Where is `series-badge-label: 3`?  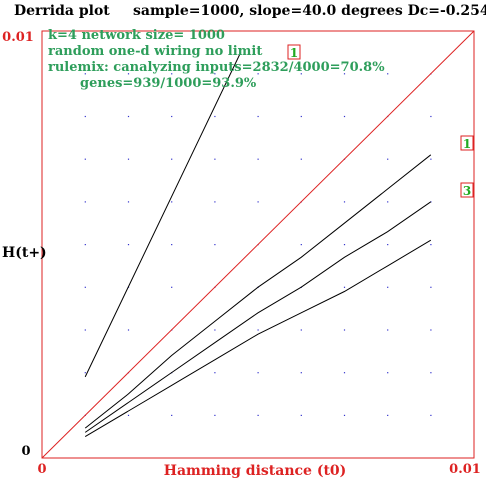
series-badge-label: 3 is located at coordinates (467, 191).